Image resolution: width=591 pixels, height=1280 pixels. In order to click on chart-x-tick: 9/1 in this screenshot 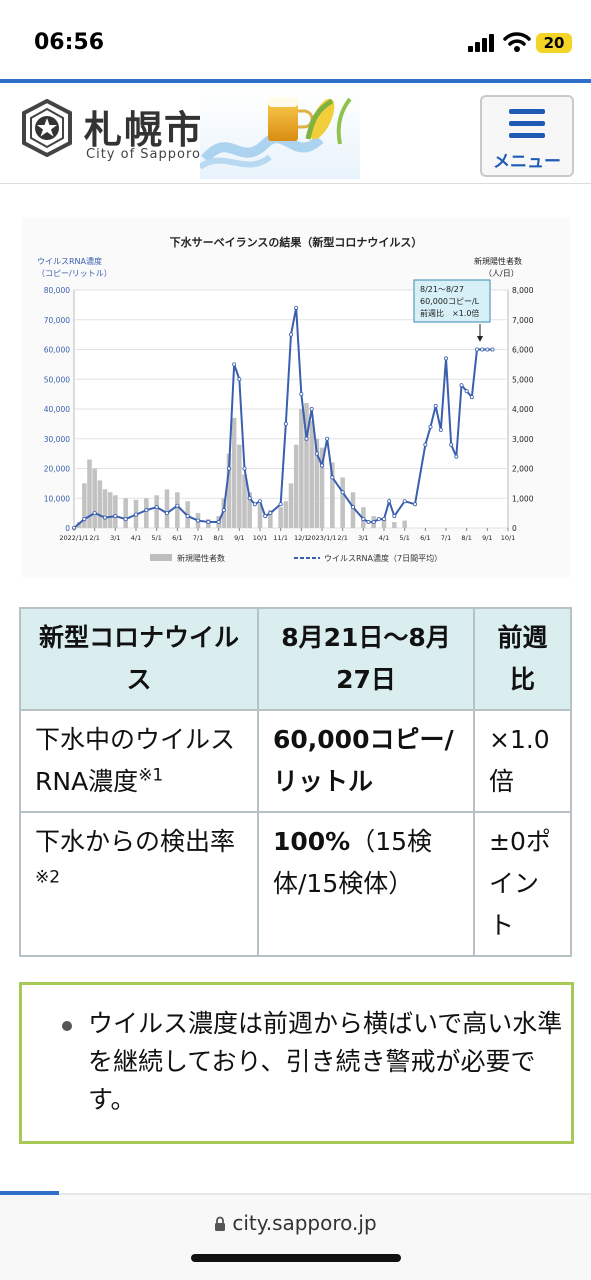, I will do `click(239, 538)`.